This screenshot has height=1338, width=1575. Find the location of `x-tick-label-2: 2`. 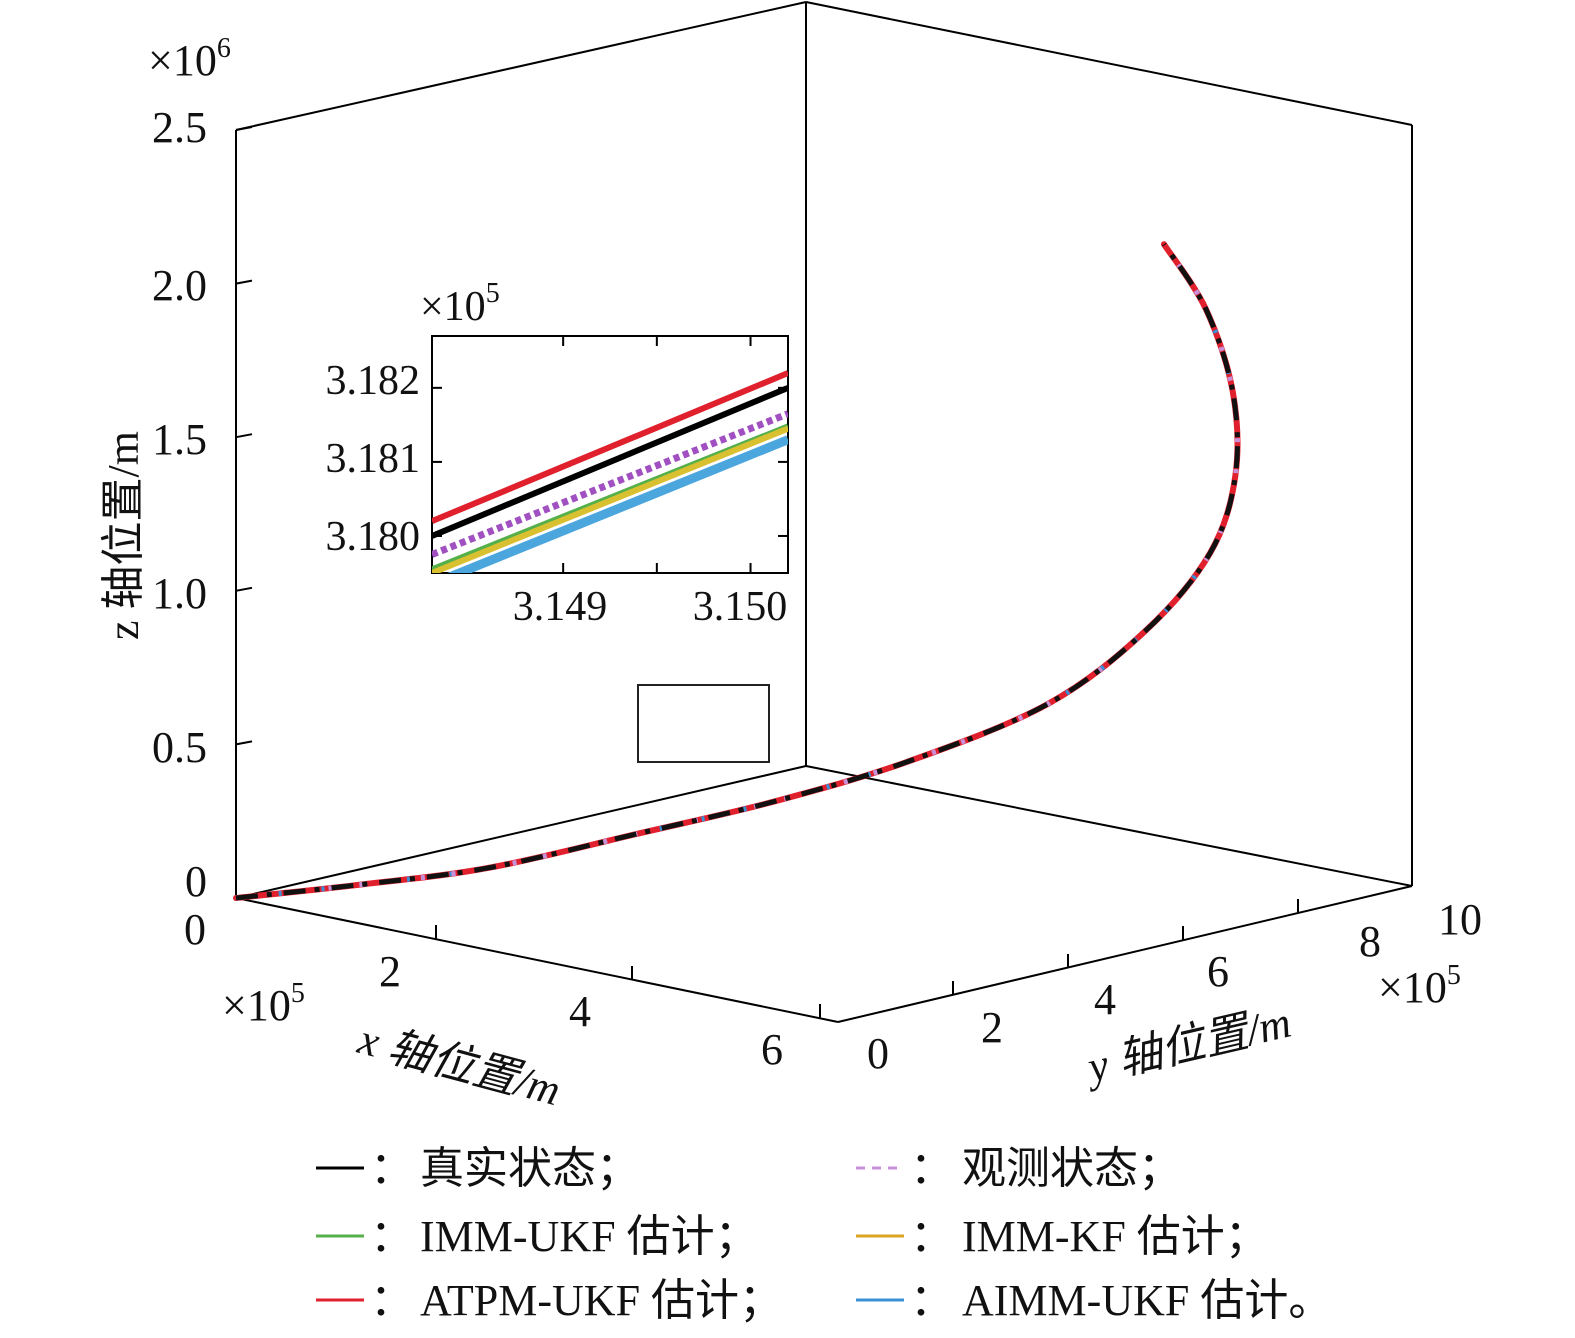

x-tick-label-2: 2 is located at coordinates (390, 971).